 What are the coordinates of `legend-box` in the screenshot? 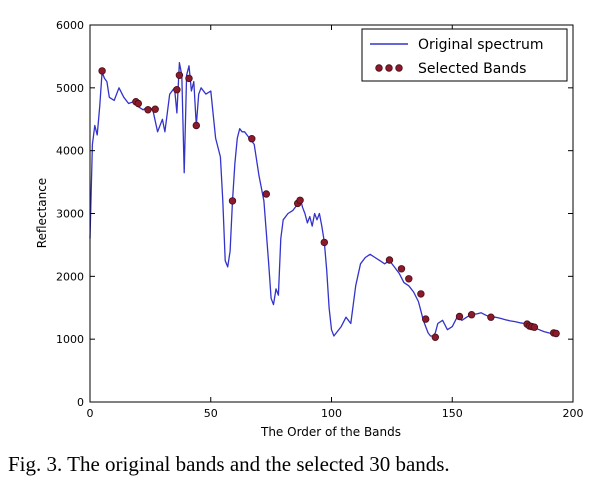 It's located at (464, 55).